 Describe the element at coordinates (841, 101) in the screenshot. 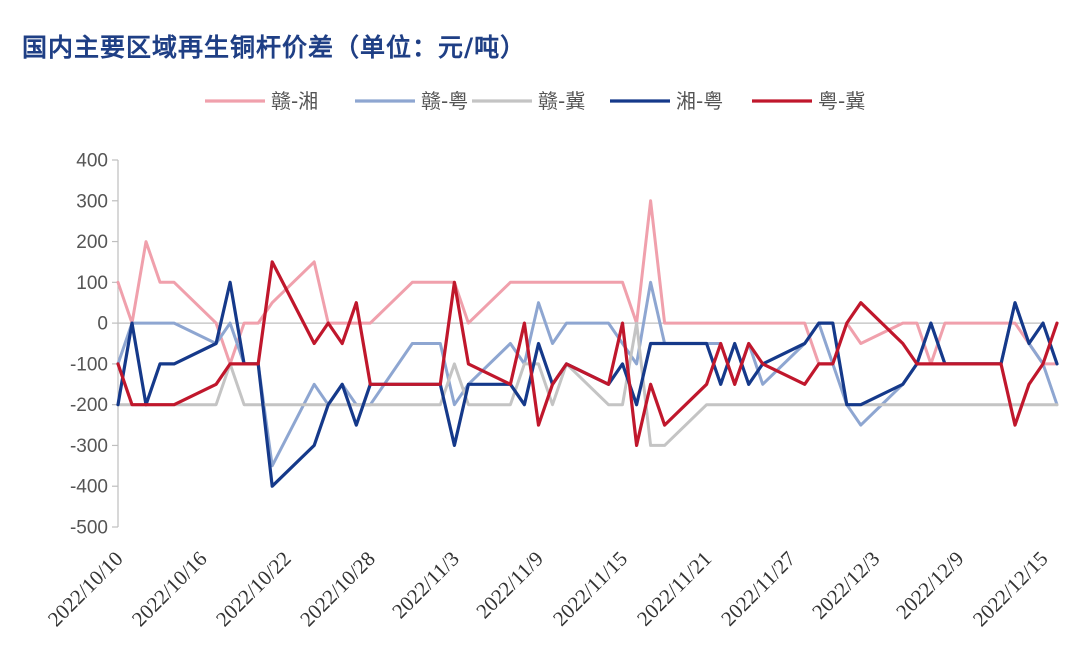

I see `legend-label-4: 粤-冀` at that location.